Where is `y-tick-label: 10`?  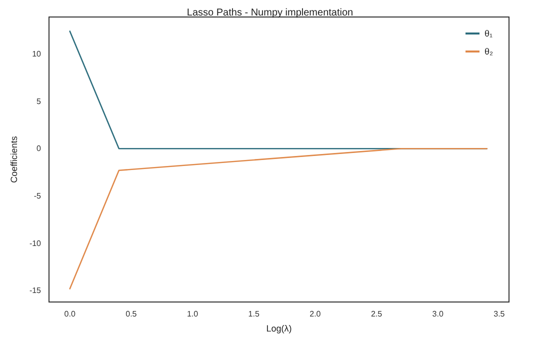 y-tick-label: 10 is located at coordinates (37, 53).